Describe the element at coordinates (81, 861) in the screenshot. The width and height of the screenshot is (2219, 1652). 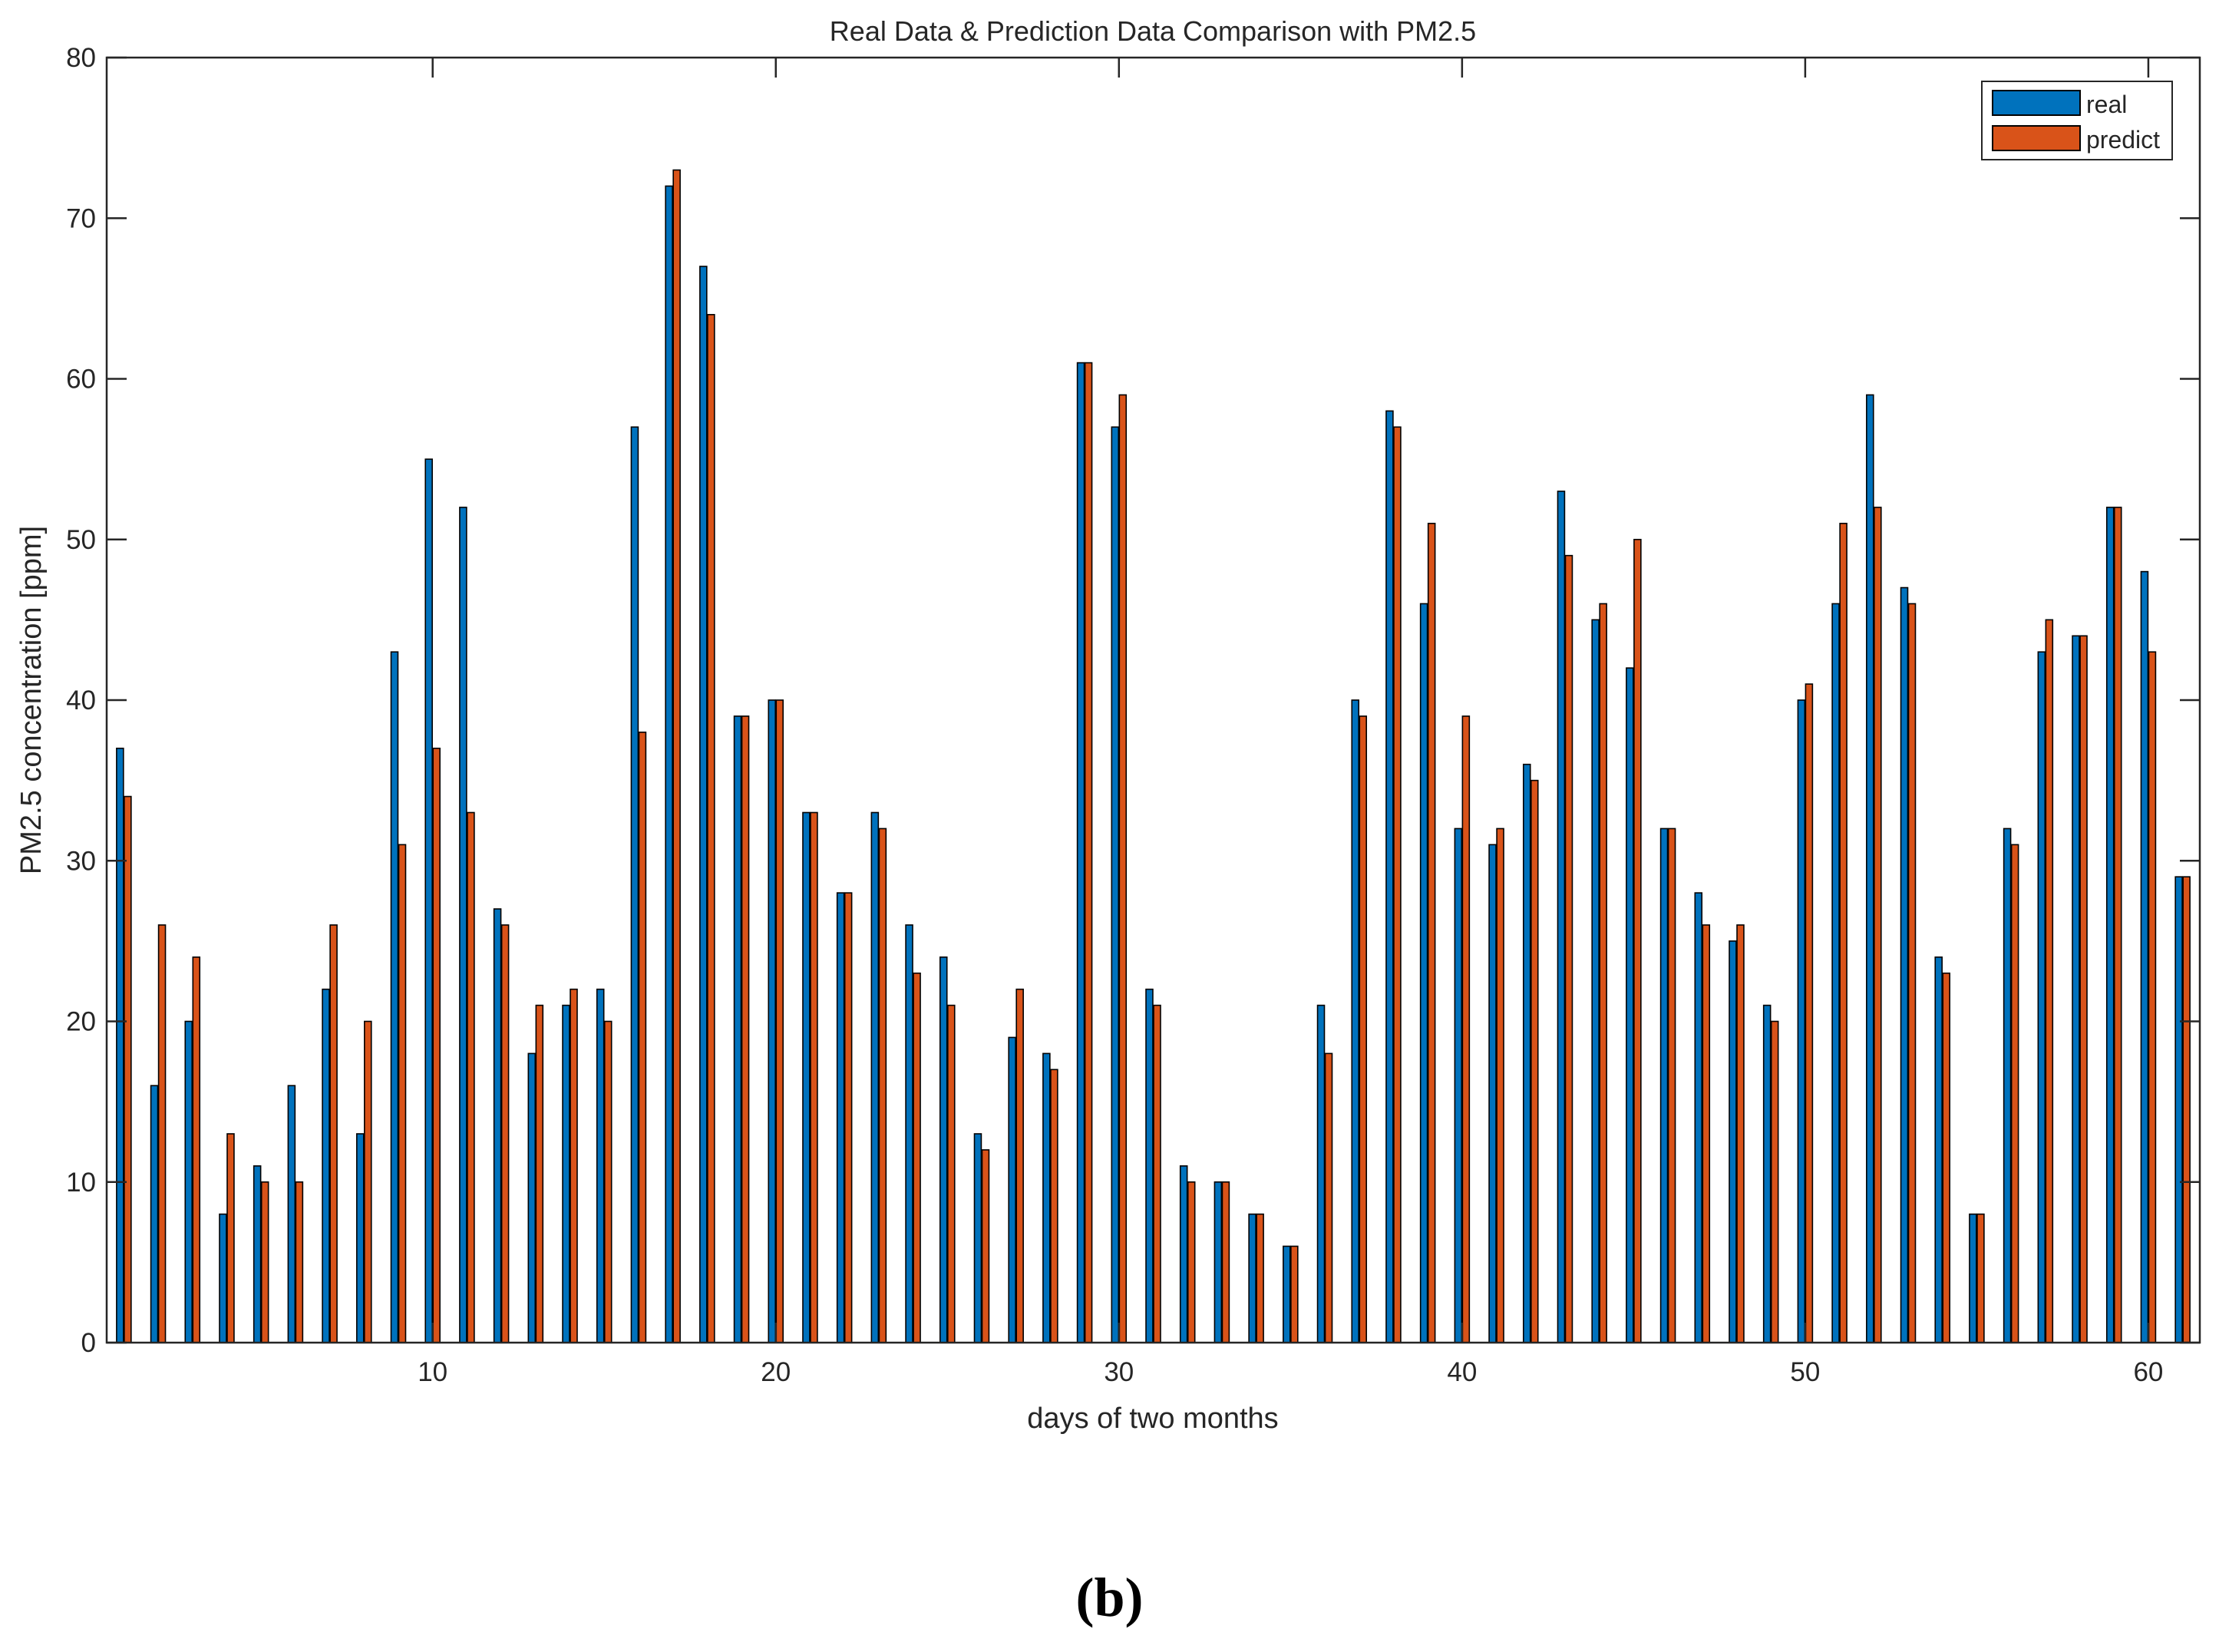
I see `y-tick-label-30: 30` at that location.